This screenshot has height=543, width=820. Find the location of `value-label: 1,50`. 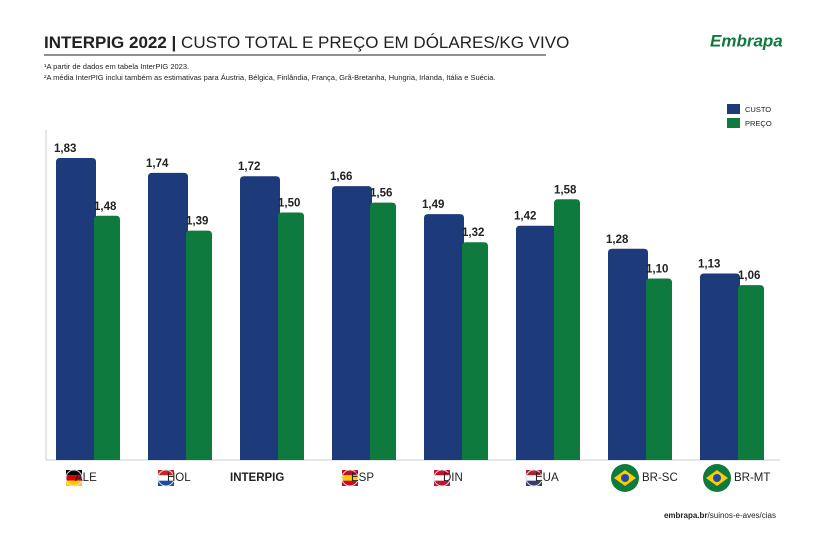

value-label: 1,50 is located at coordinates (289, 204).